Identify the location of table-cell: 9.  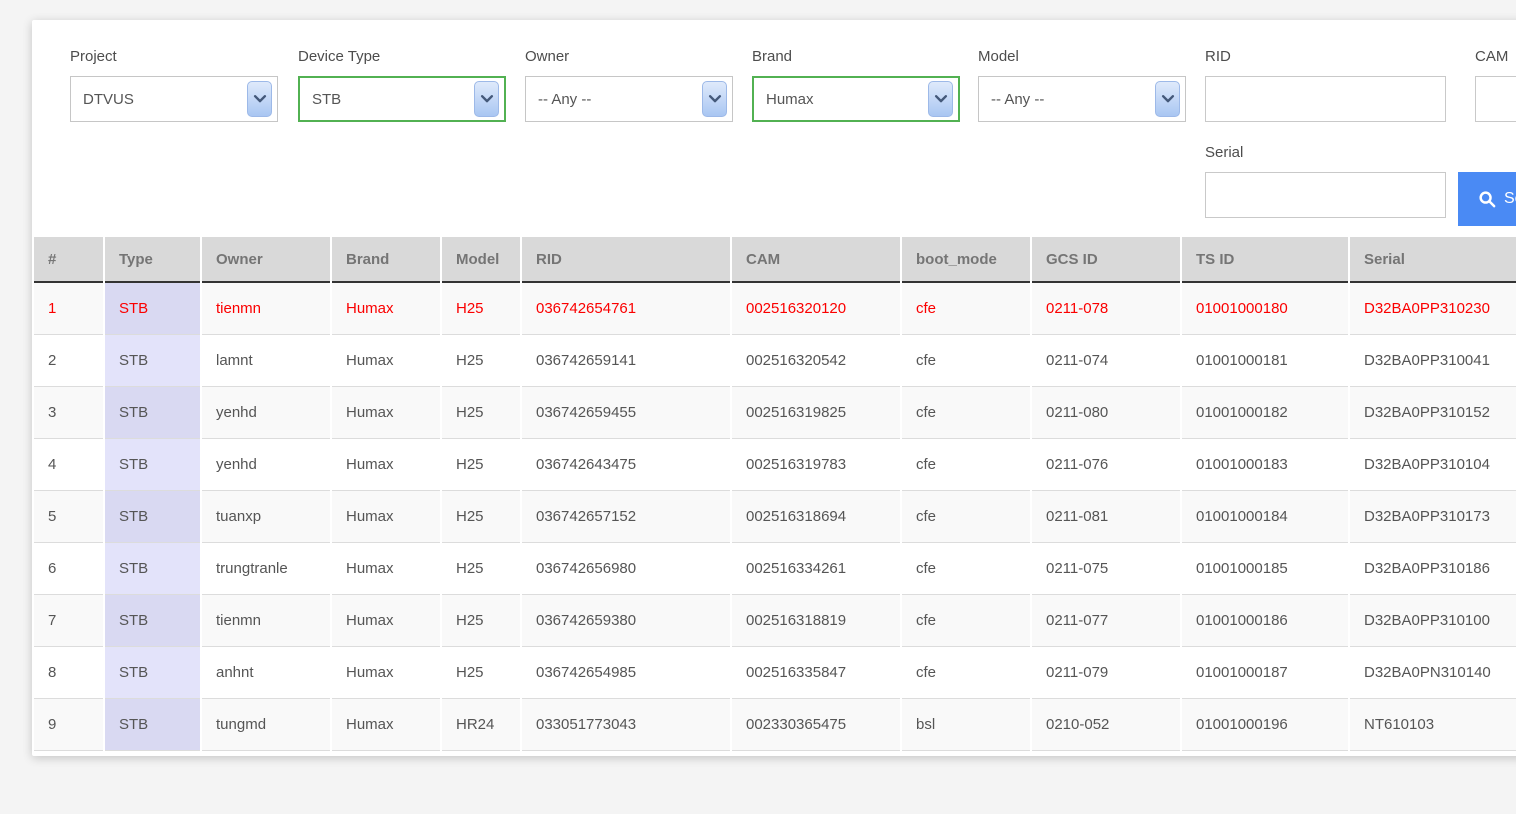
(68, 725).